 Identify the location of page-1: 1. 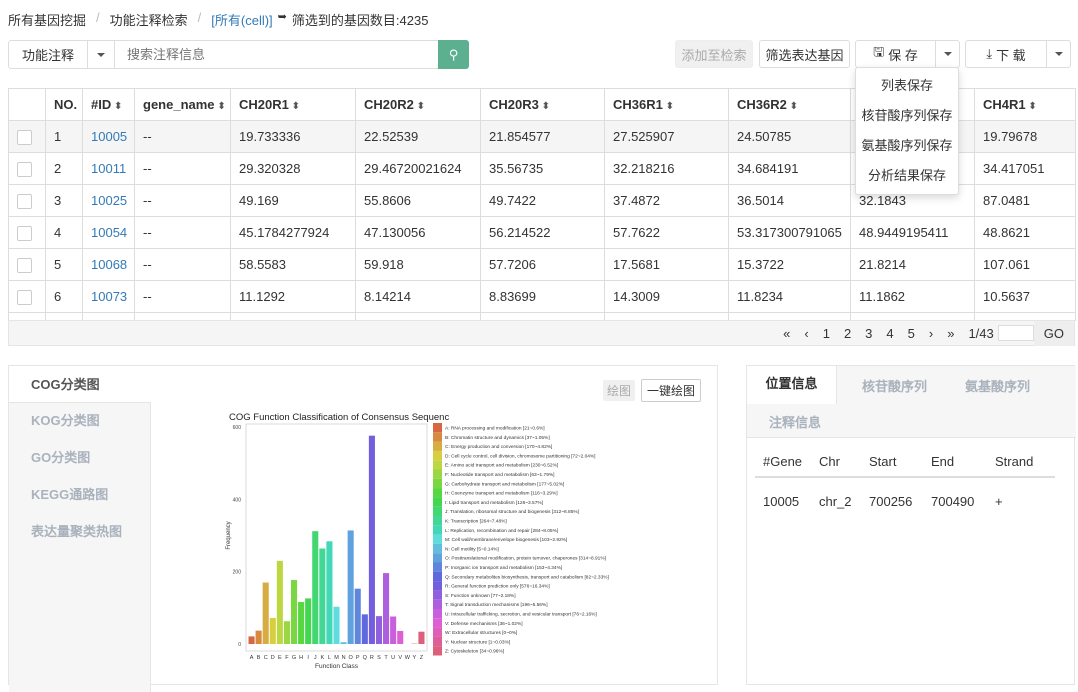
(826, 333).